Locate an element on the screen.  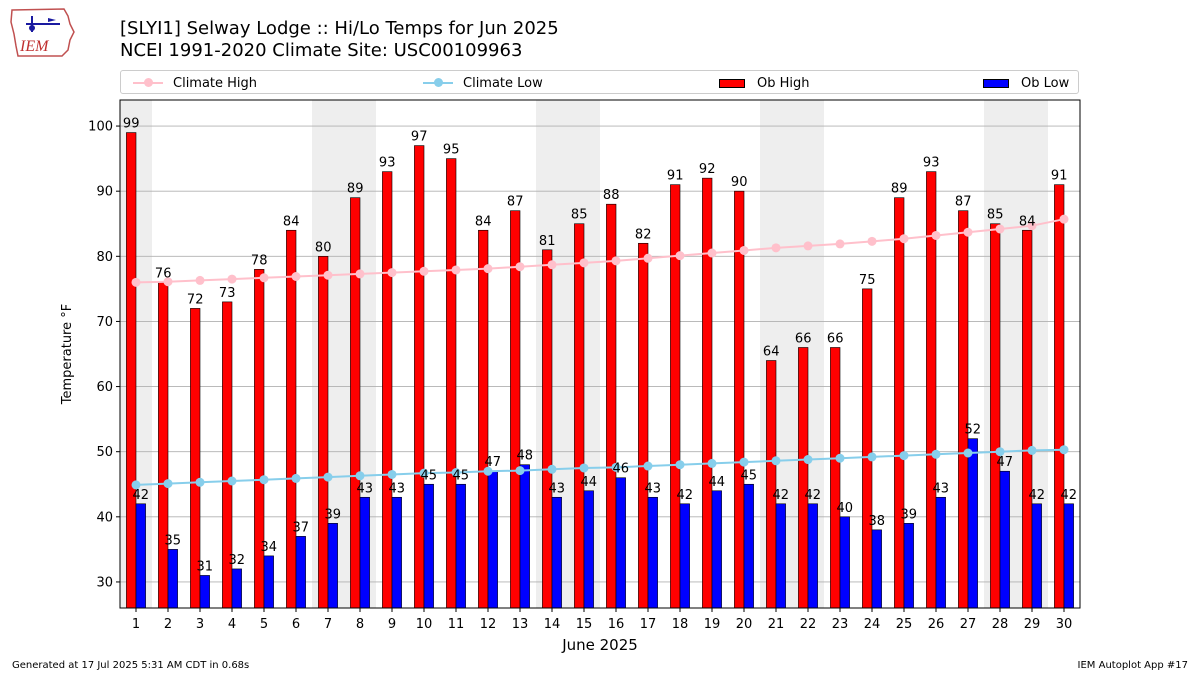
legend-item-ob-low: Ob Low is located at coordinates (1026, 83).